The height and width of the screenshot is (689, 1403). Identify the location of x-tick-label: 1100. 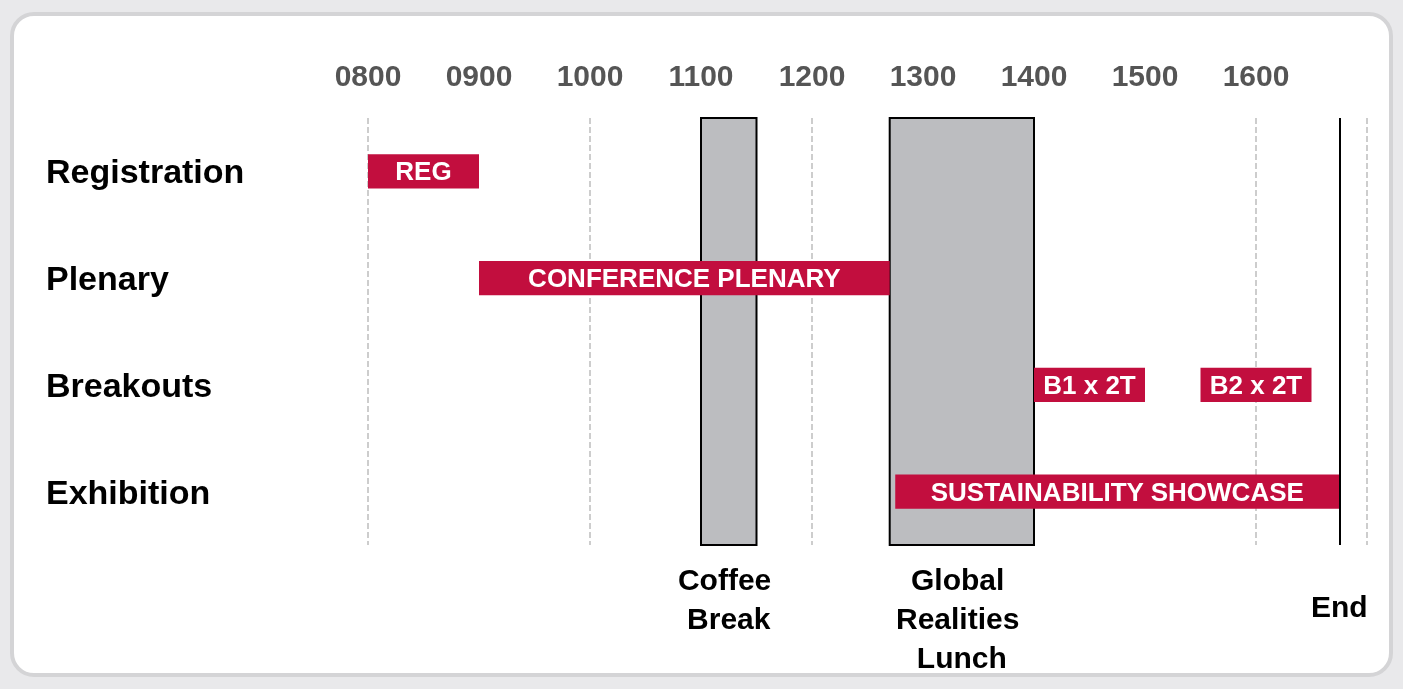
(701, 75).